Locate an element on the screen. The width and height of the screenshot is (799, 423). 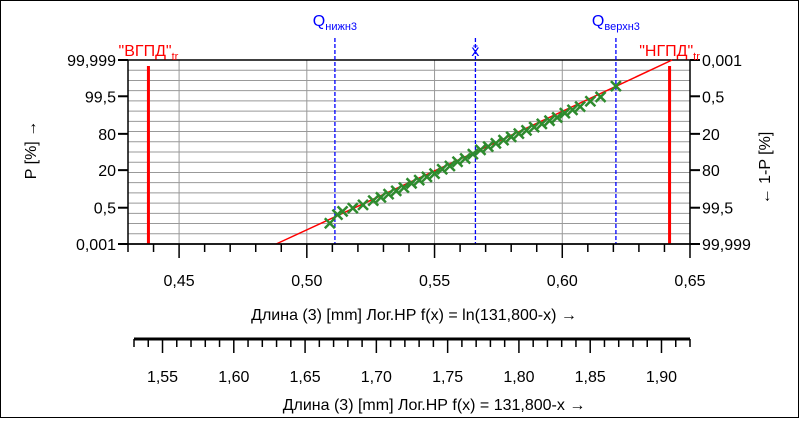
x-axis-primary-tick-label: 0,60 is located at coordinates (562, 281).